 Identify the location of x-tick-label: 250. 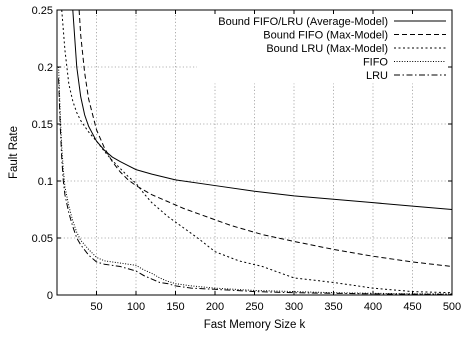
(254, 307).